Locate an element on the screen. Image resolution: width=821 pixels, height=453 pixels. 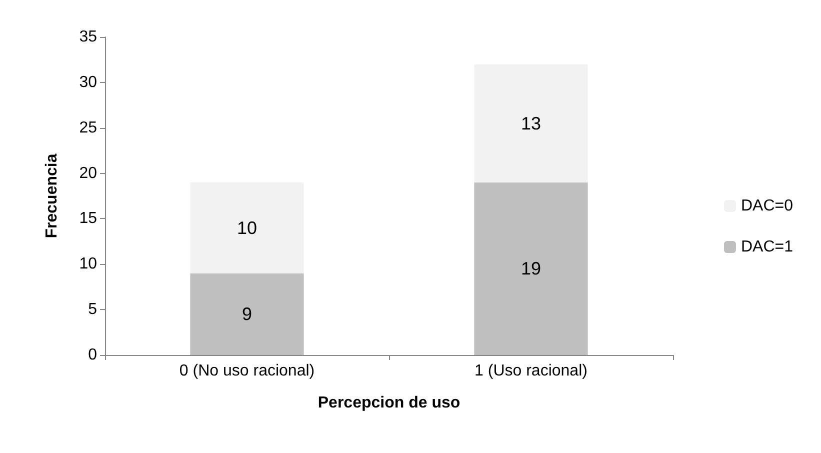
legend-label: DAC=1 is located at coordinates (767, 247).